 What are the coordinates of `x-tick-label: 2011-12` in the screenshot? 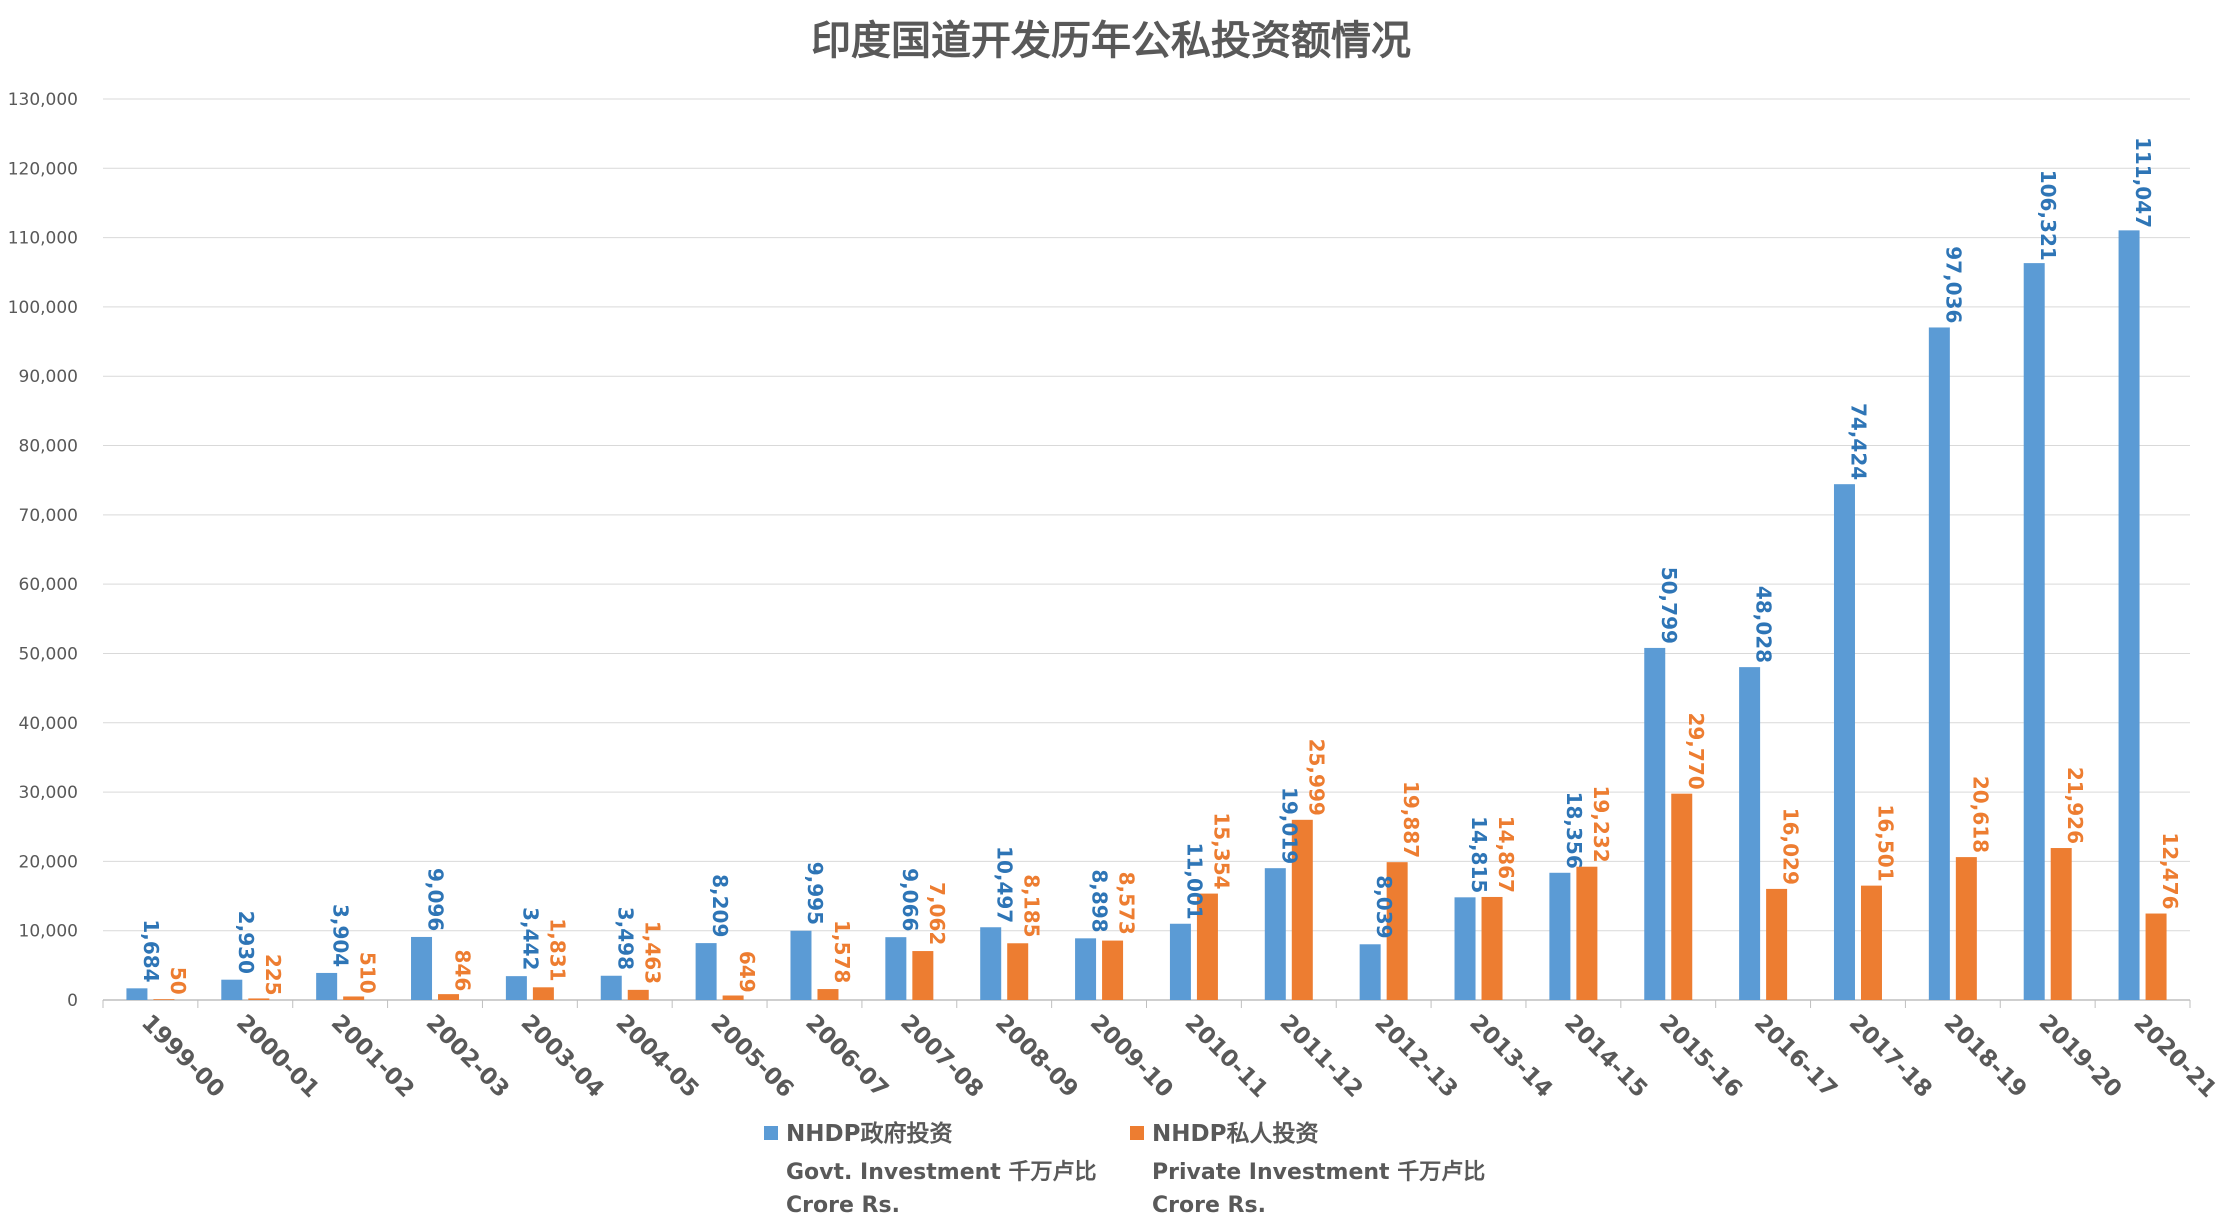 It's located at (1321, 1056).